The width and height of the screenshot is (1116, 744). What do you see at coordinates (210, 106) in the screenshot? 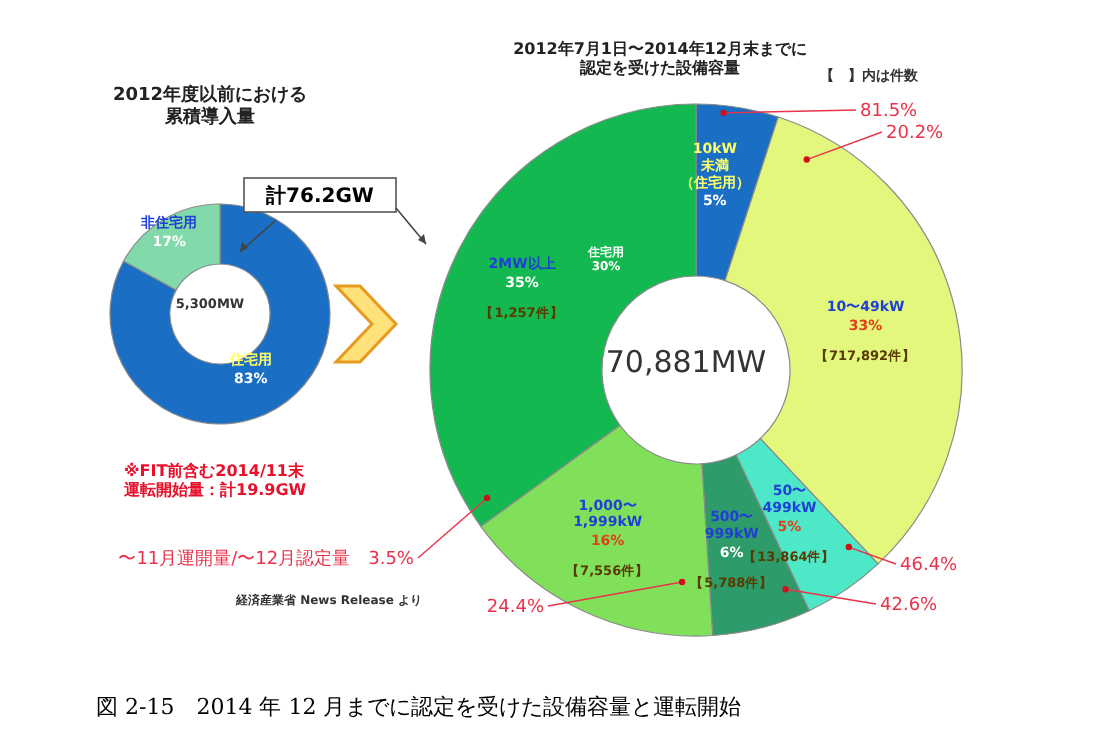
I see `chart-title: 2012年度以前における累積導入量` at bounding box center [210, 106].